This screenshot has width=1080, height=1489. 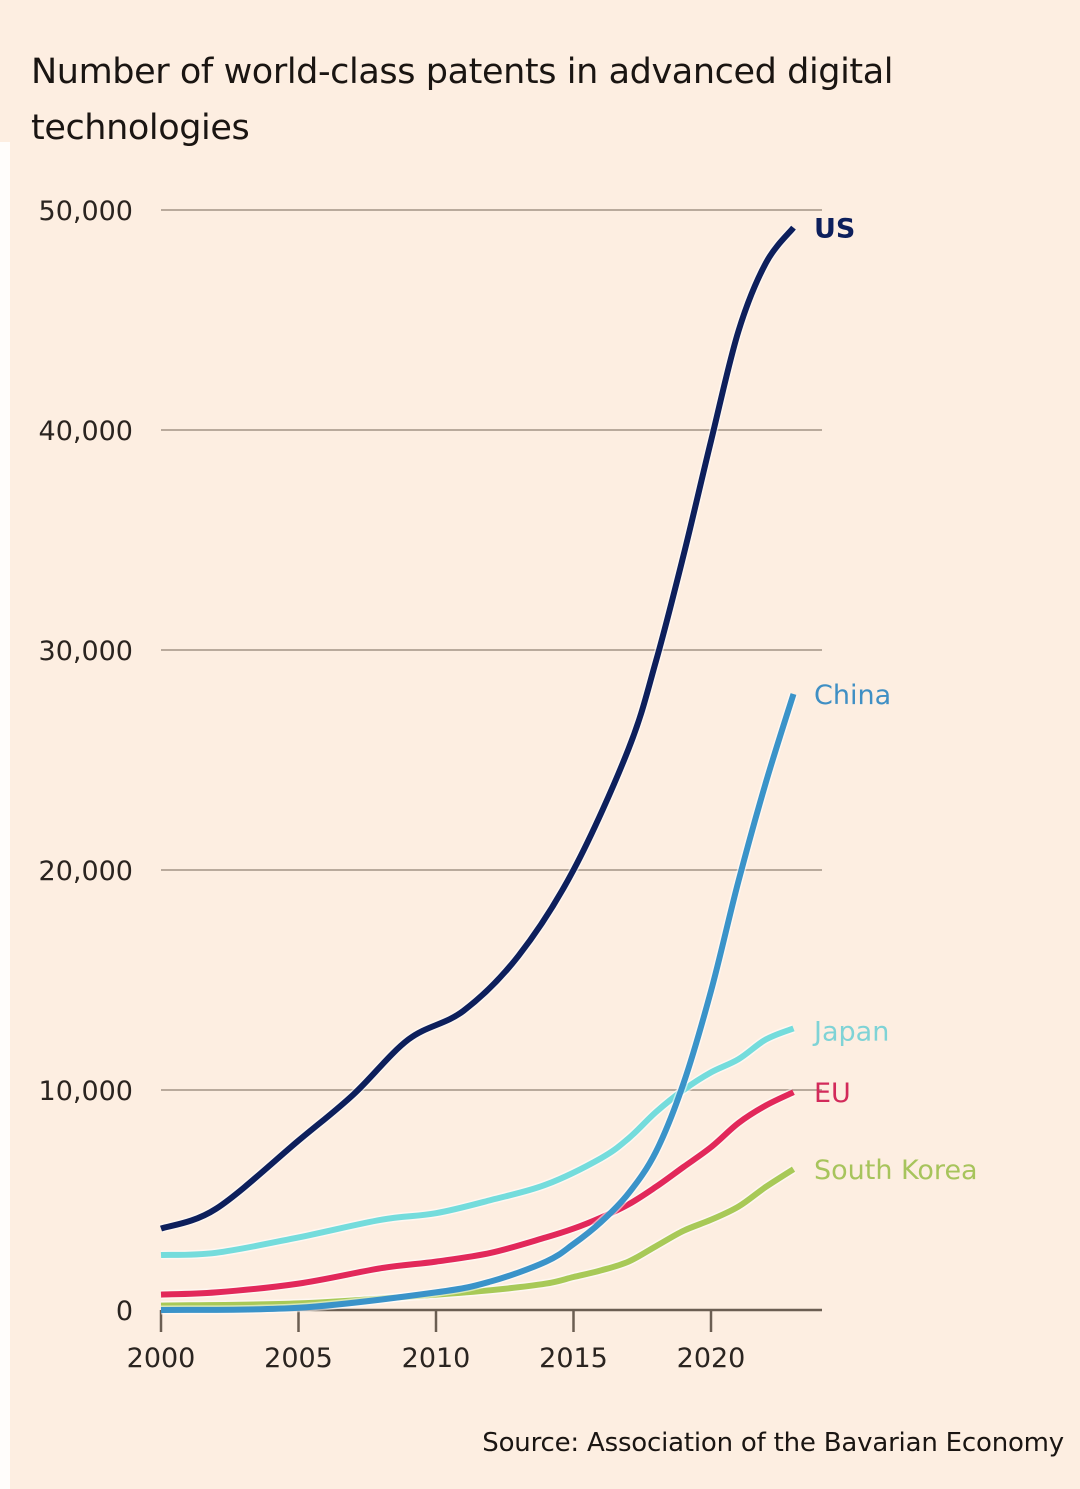 I want to click on series-label-us: US, so click(x=834, y=229).